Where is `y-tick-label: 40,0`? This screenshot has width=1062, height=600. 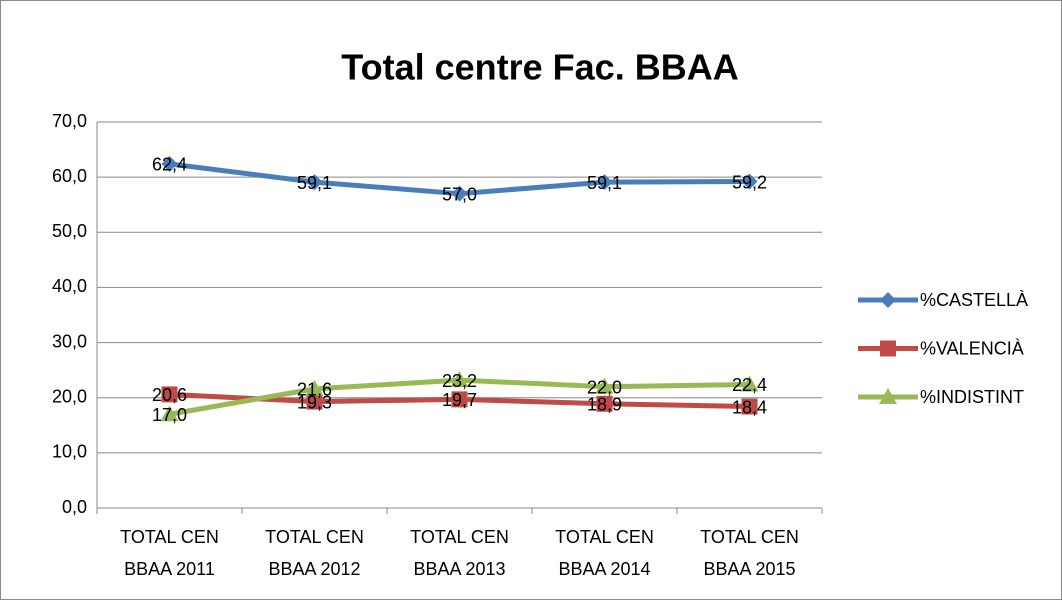 y-tick-label: 40,0 is located at coordinates (69, 286).